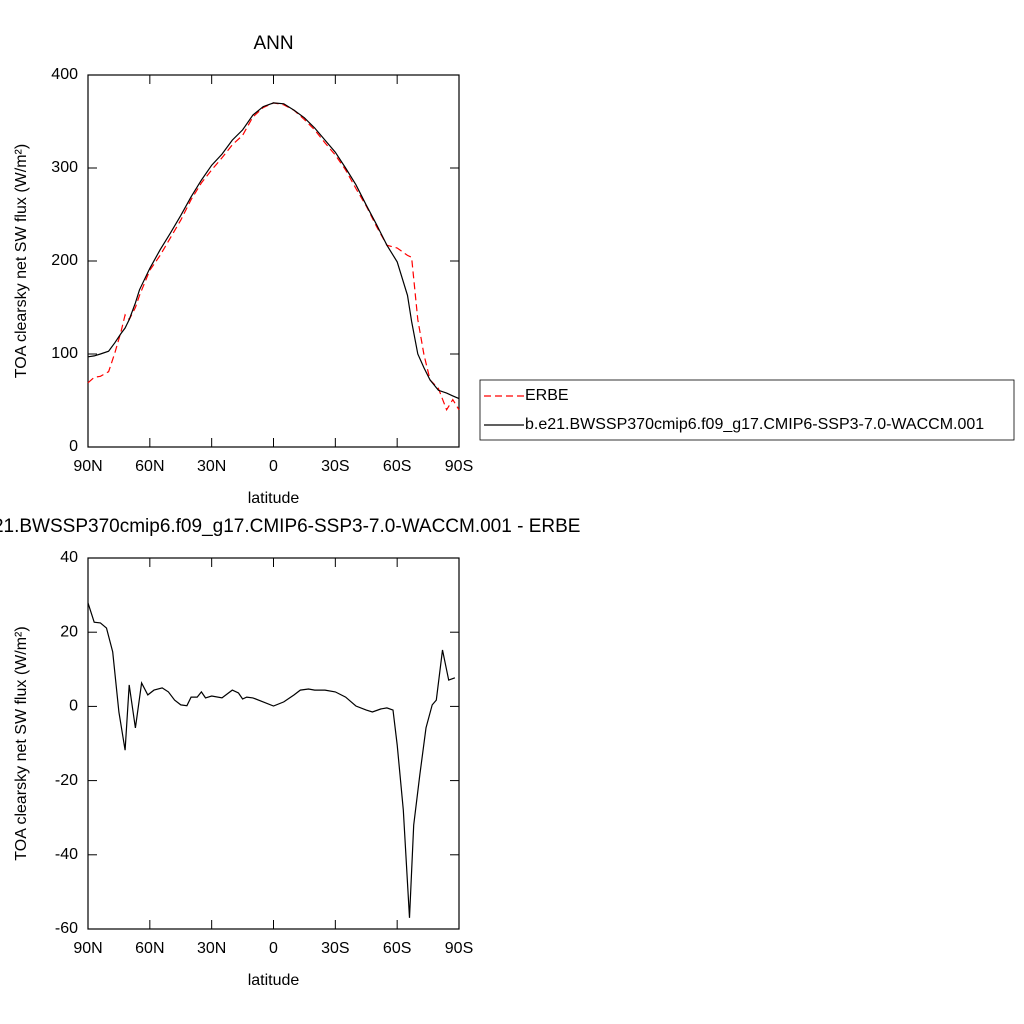 Image resolution: width=1024 pixels, height=1024 pixels. What do you see at coordinates (64, 353) in the screenshot?
I see `y-tick-label: 100` at bounding box center [64, 353].